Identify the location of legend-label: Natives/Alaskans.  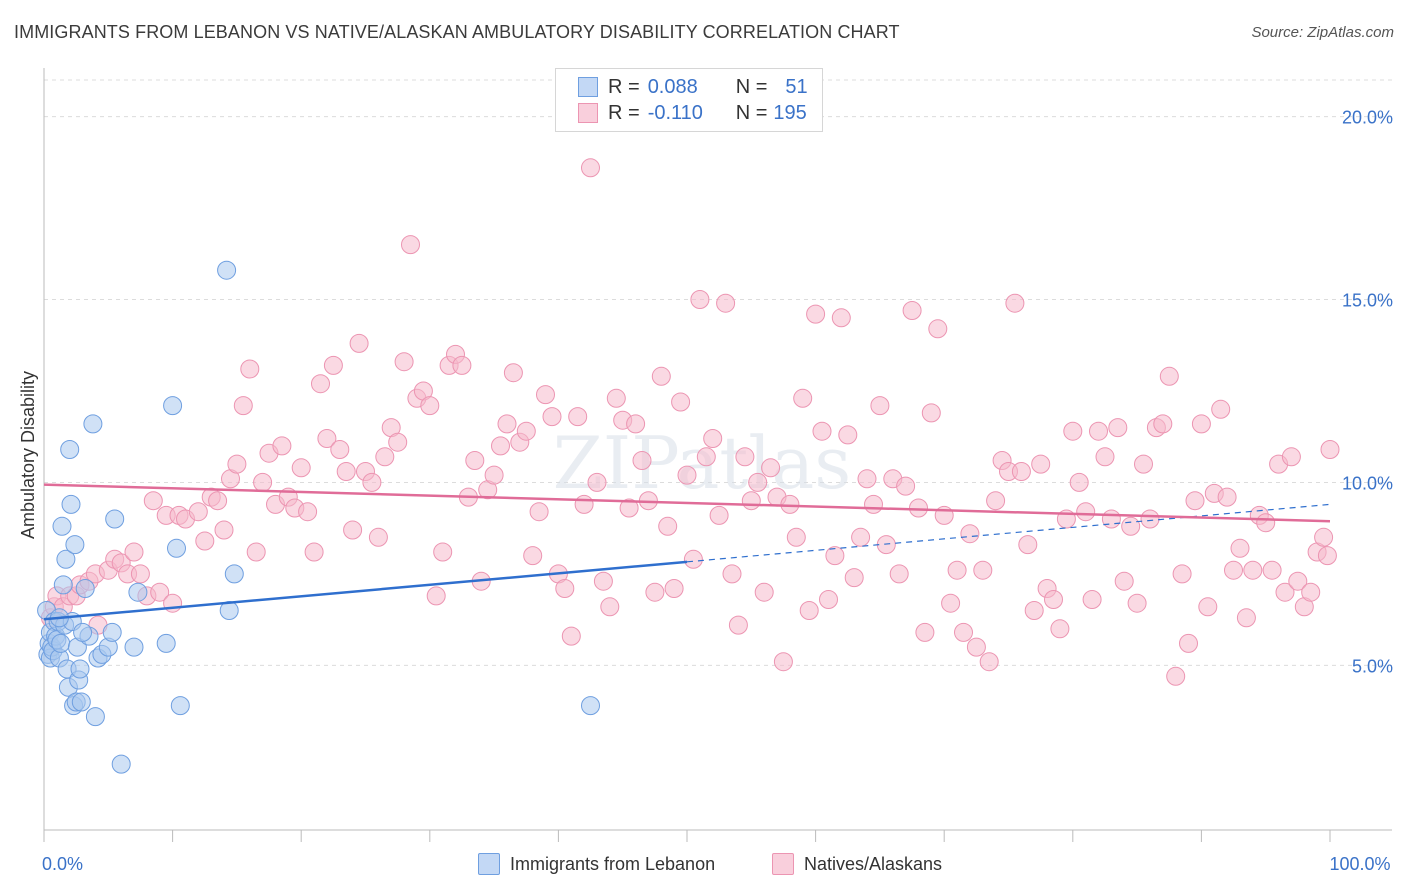
(873, 863).